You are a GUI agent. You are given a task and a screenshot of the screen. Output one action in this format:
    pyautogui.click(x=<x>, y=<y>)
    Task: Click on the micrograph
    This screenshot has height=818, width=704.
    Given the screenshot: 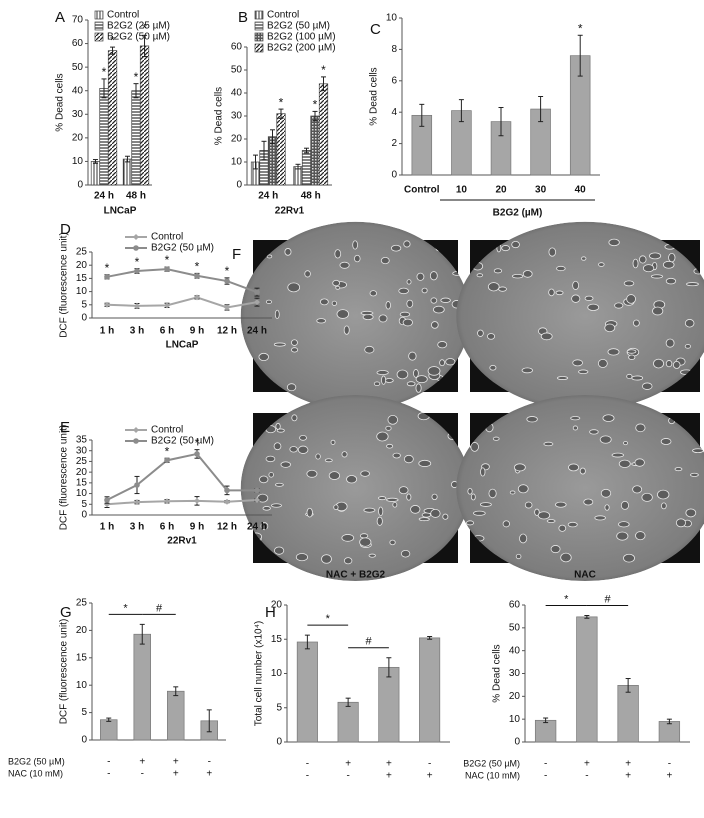 What is the action you would take?
    pyautogui.click(x=580, y=316)
    